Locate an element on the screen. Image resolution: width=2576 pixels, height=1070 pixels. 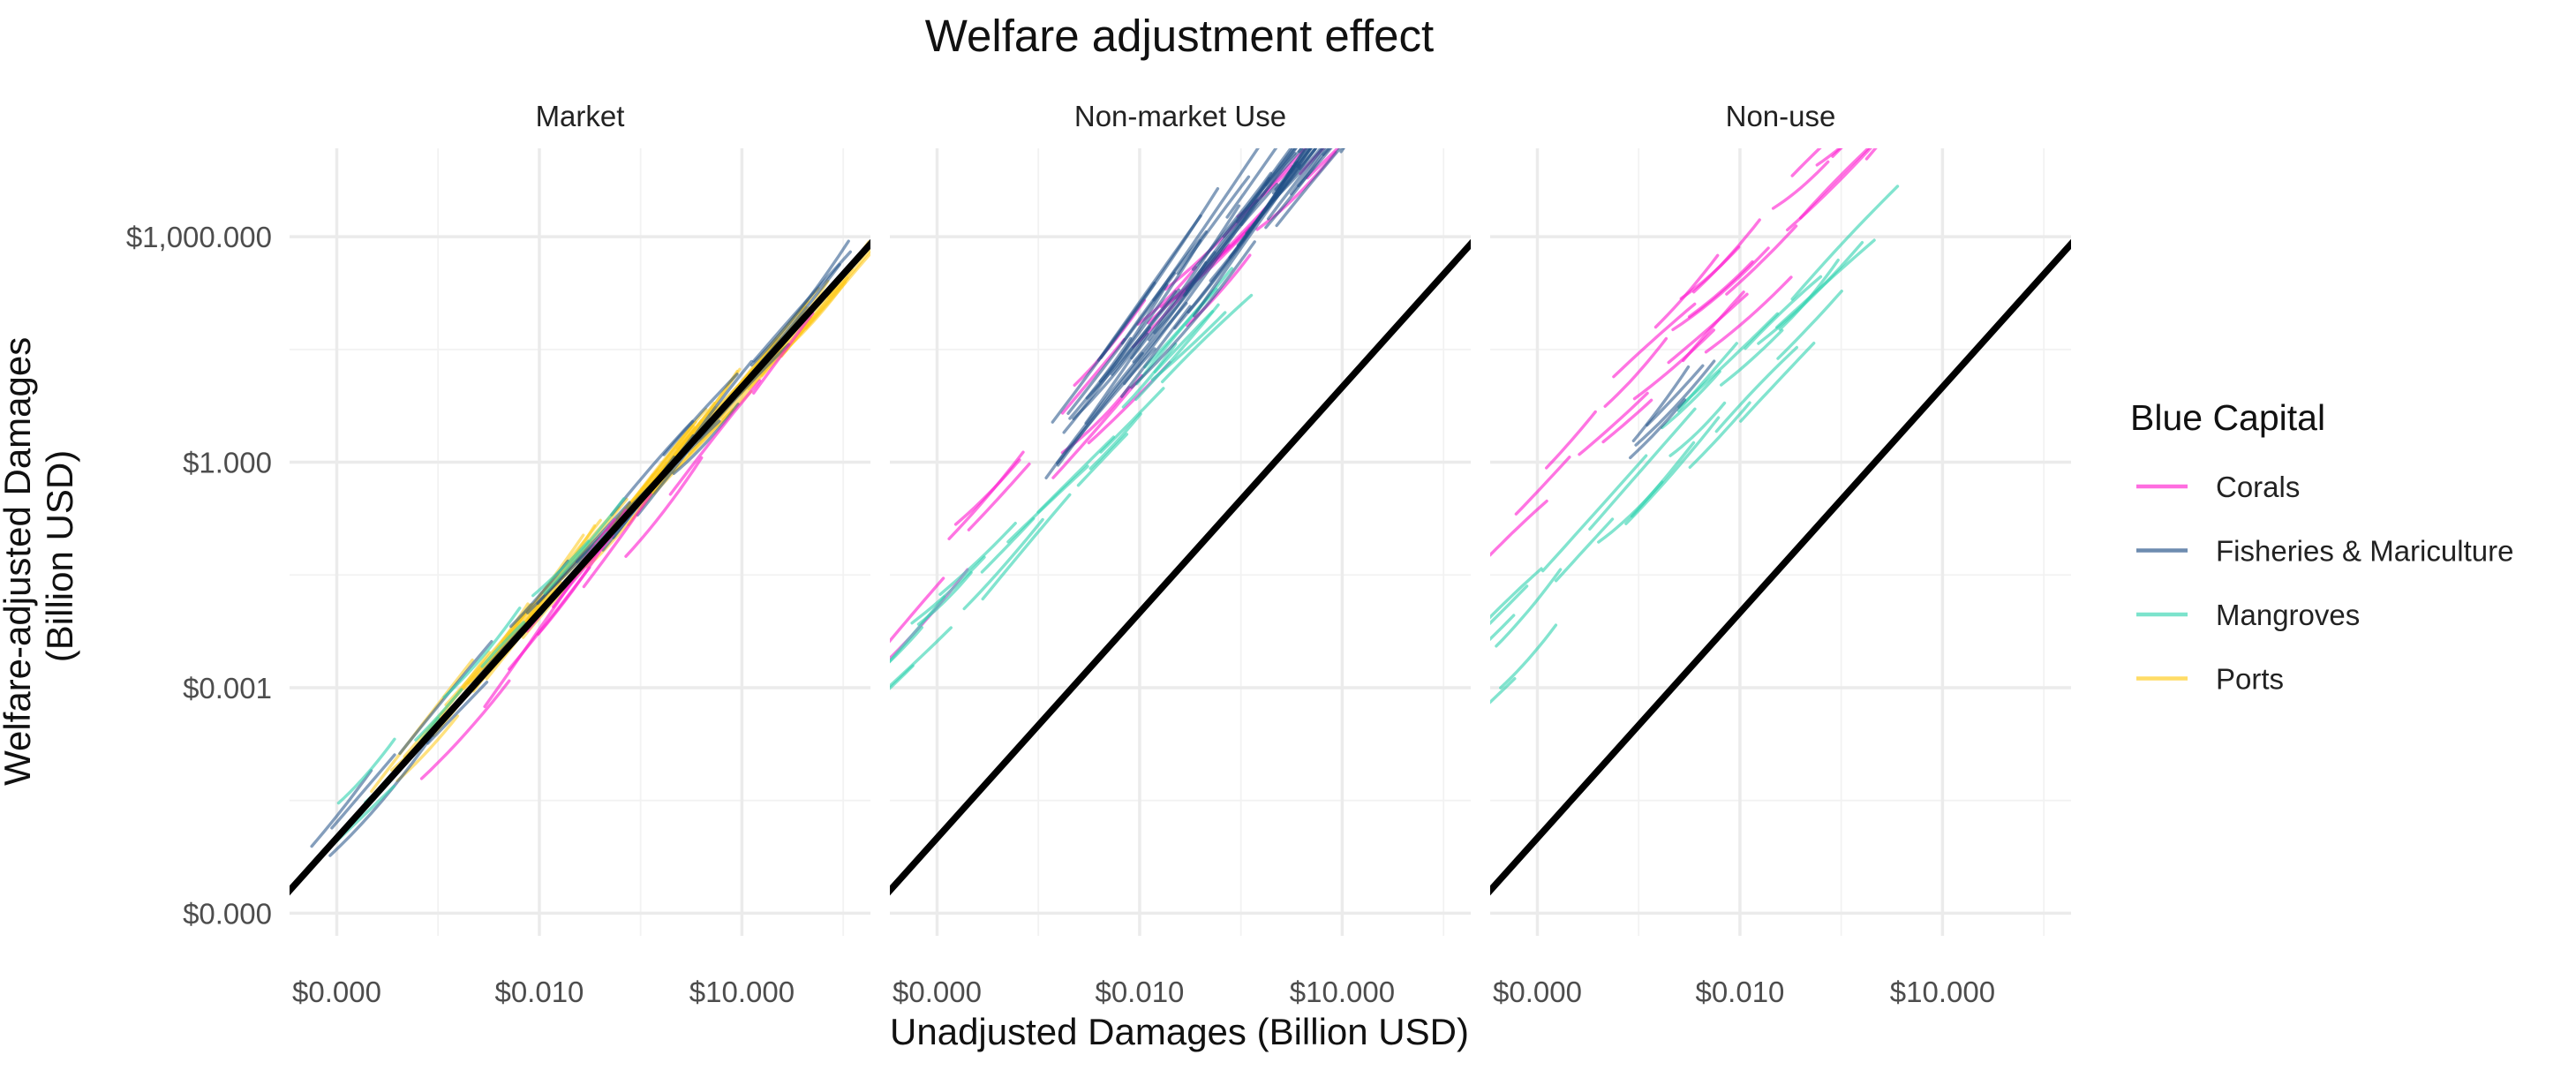
y-tick-label: $1.000 is located at coordinates (228, 463).